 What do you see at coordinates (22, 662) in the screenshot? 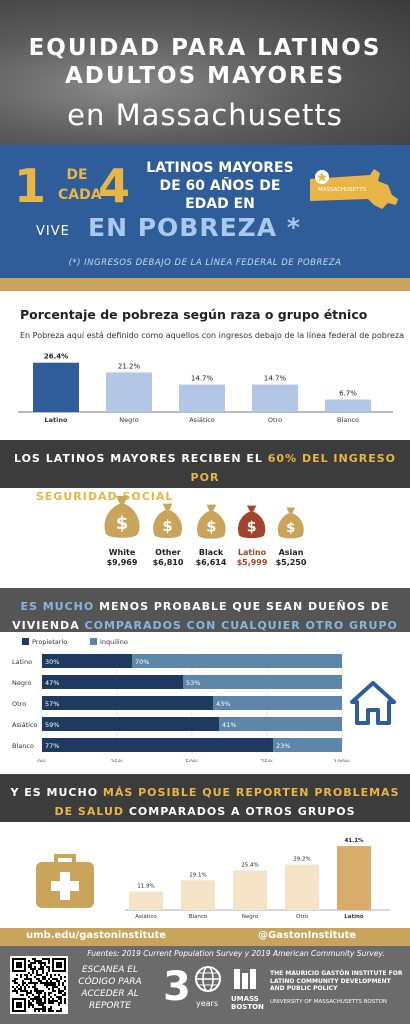
I see `category-label: Latino` at bounding box center [22, 662].